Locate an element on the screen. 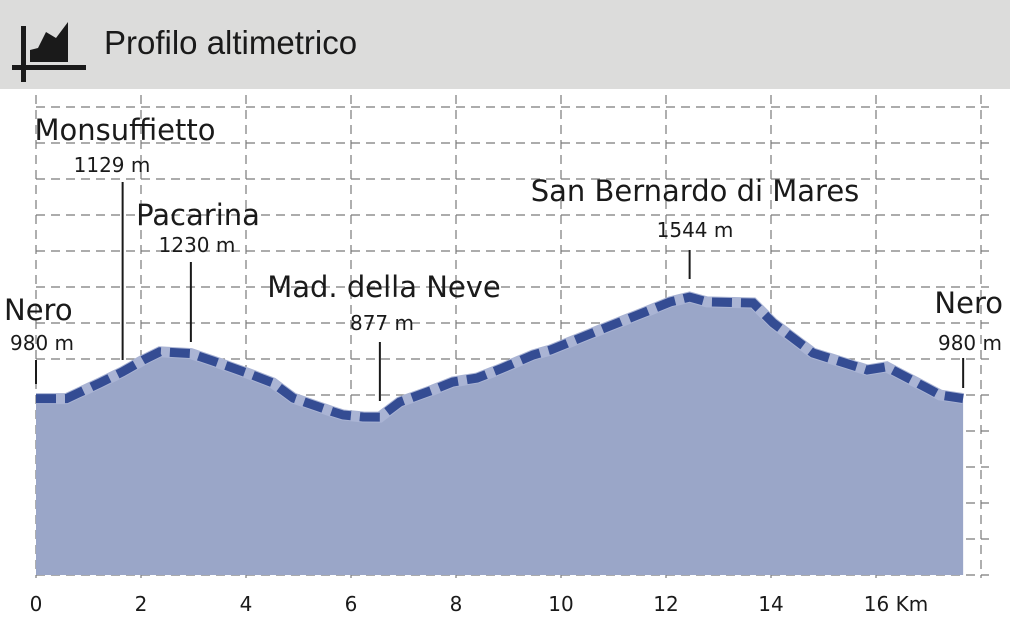 This screenshot has width=1010, height=624. x-tick-label: 0 is located at coordinates (36, 604).